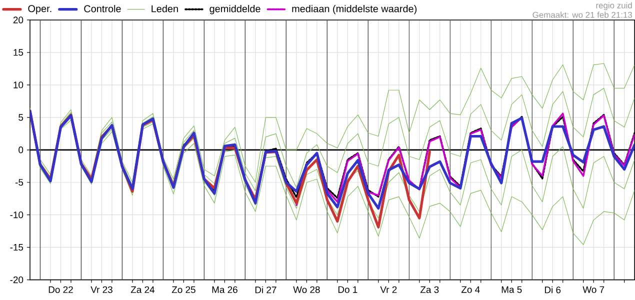 This screenshot has width=635, height=300. Describe the element at coordinates (165, 8) in the screenshot. I see `legend-label: Leden` at that location.